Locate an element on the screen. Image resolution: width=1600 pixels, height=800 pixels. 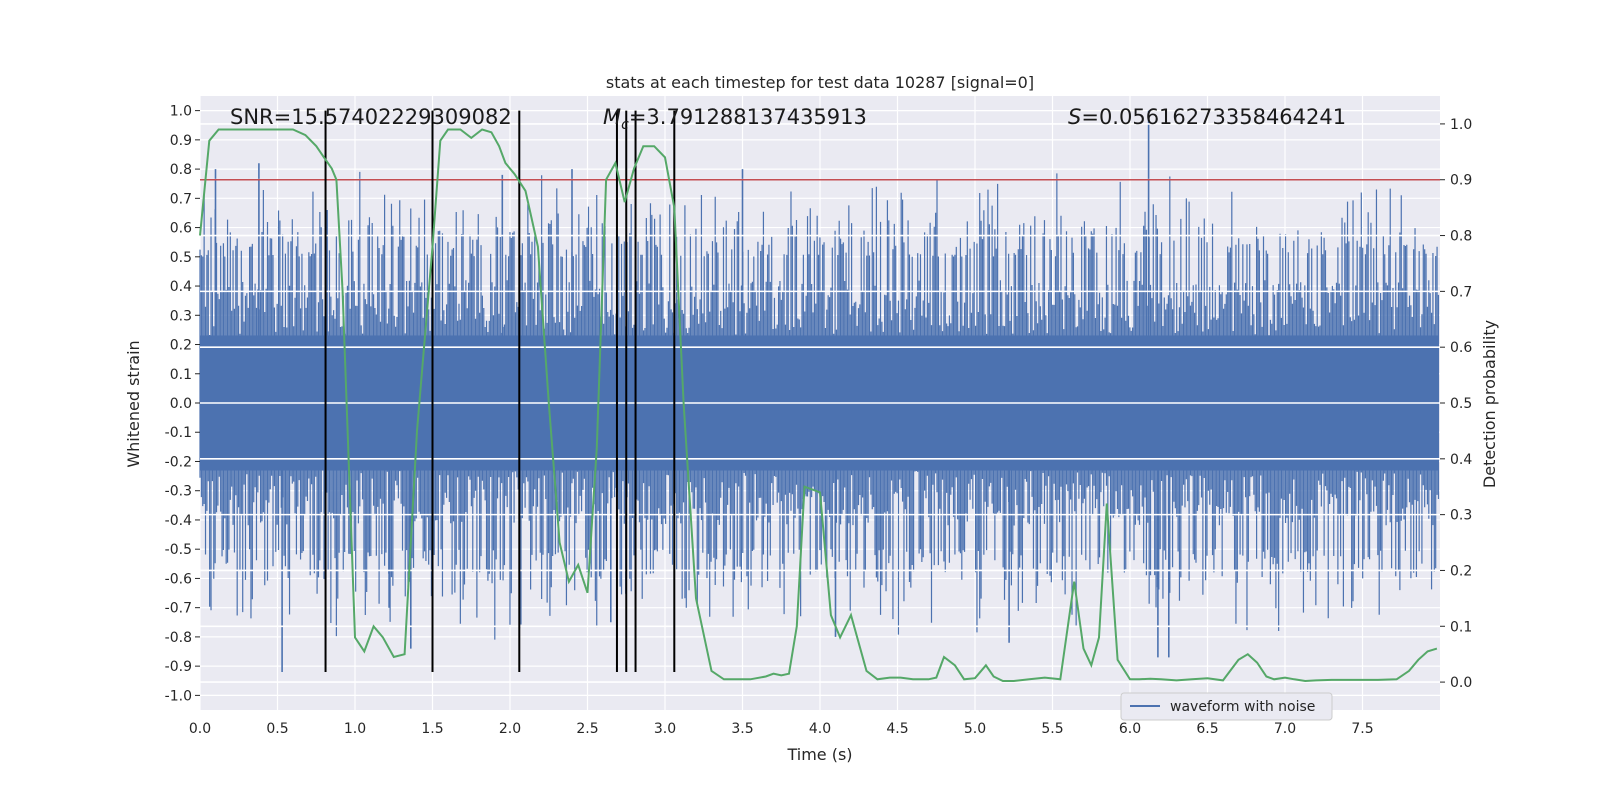
y-left-tick-label: 0.8 is located at coordinates (181, 170).